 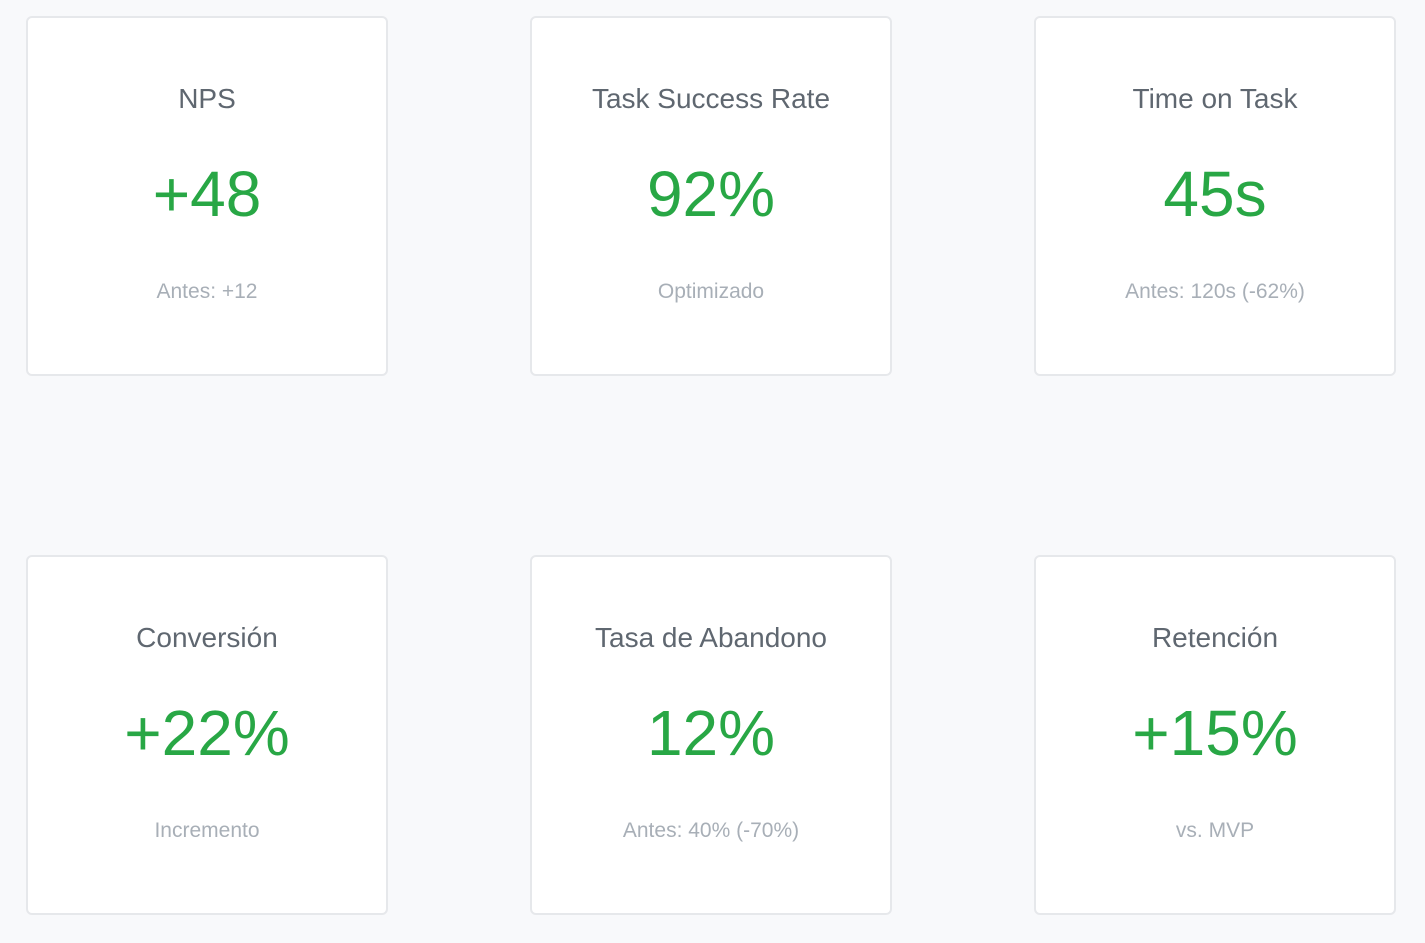 I want to click on metric-title: Task Success Rate, so click(x=711, y=98).